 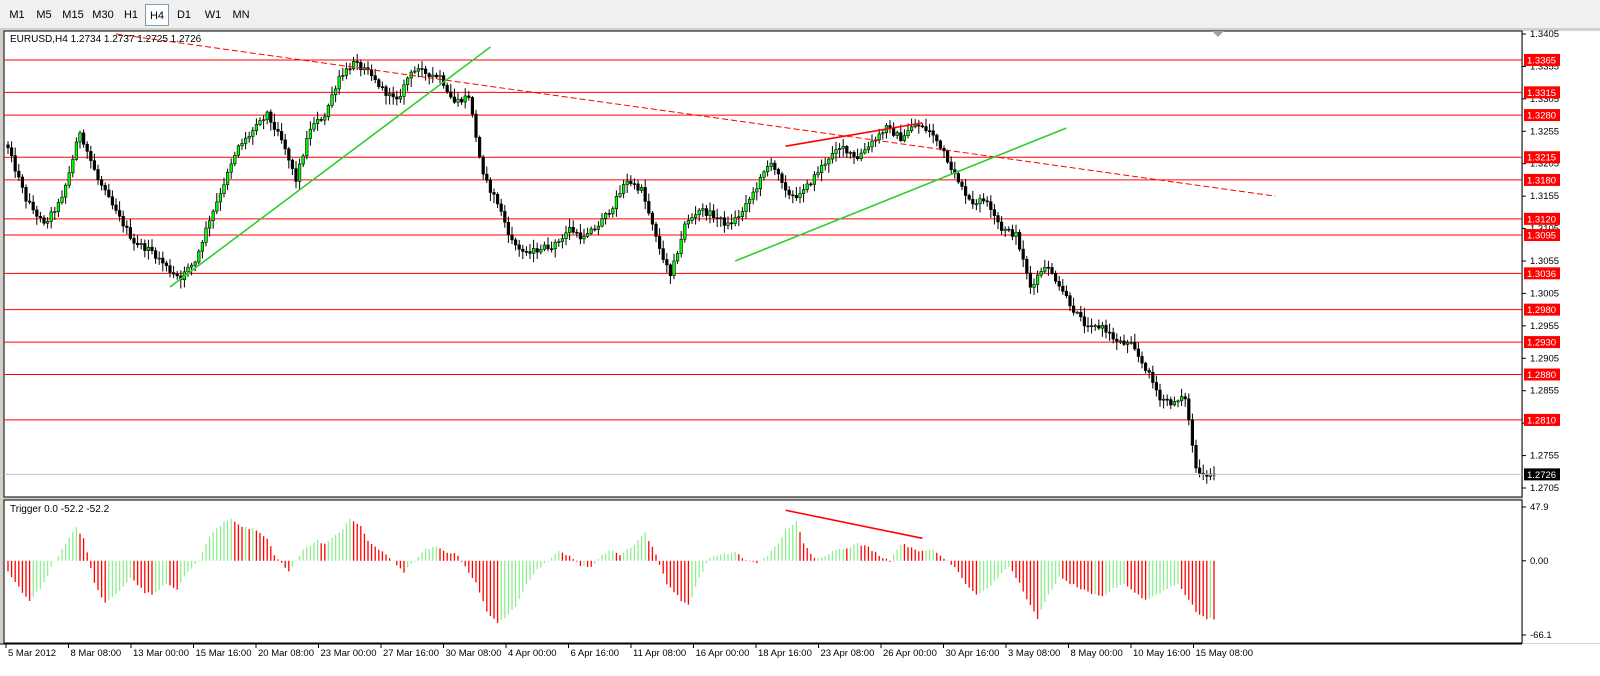 I want to click on timeframe-button-m5: M5, so click(x=44, y=15).